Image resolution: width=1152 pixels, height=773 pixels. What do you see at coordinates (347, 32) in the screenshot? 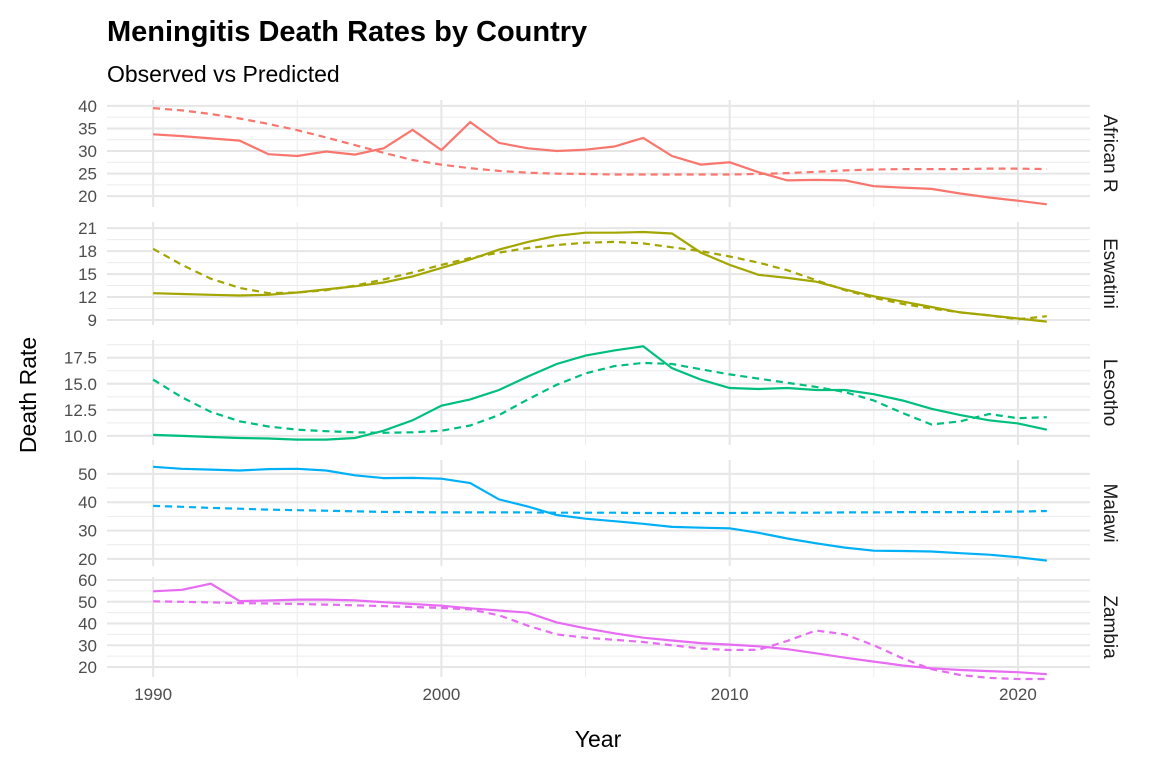
I see `chart-title: Meningitis Death Rates by Country` at bounding box center [347, 32].